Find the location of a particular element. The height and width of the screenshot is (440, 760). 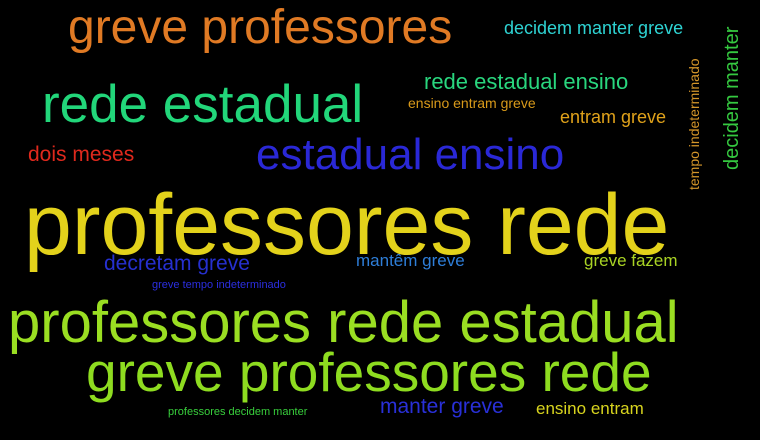

word-greve-tempo-indeterminado: greve tempo indeterminado is located at coordinates (219, 285).